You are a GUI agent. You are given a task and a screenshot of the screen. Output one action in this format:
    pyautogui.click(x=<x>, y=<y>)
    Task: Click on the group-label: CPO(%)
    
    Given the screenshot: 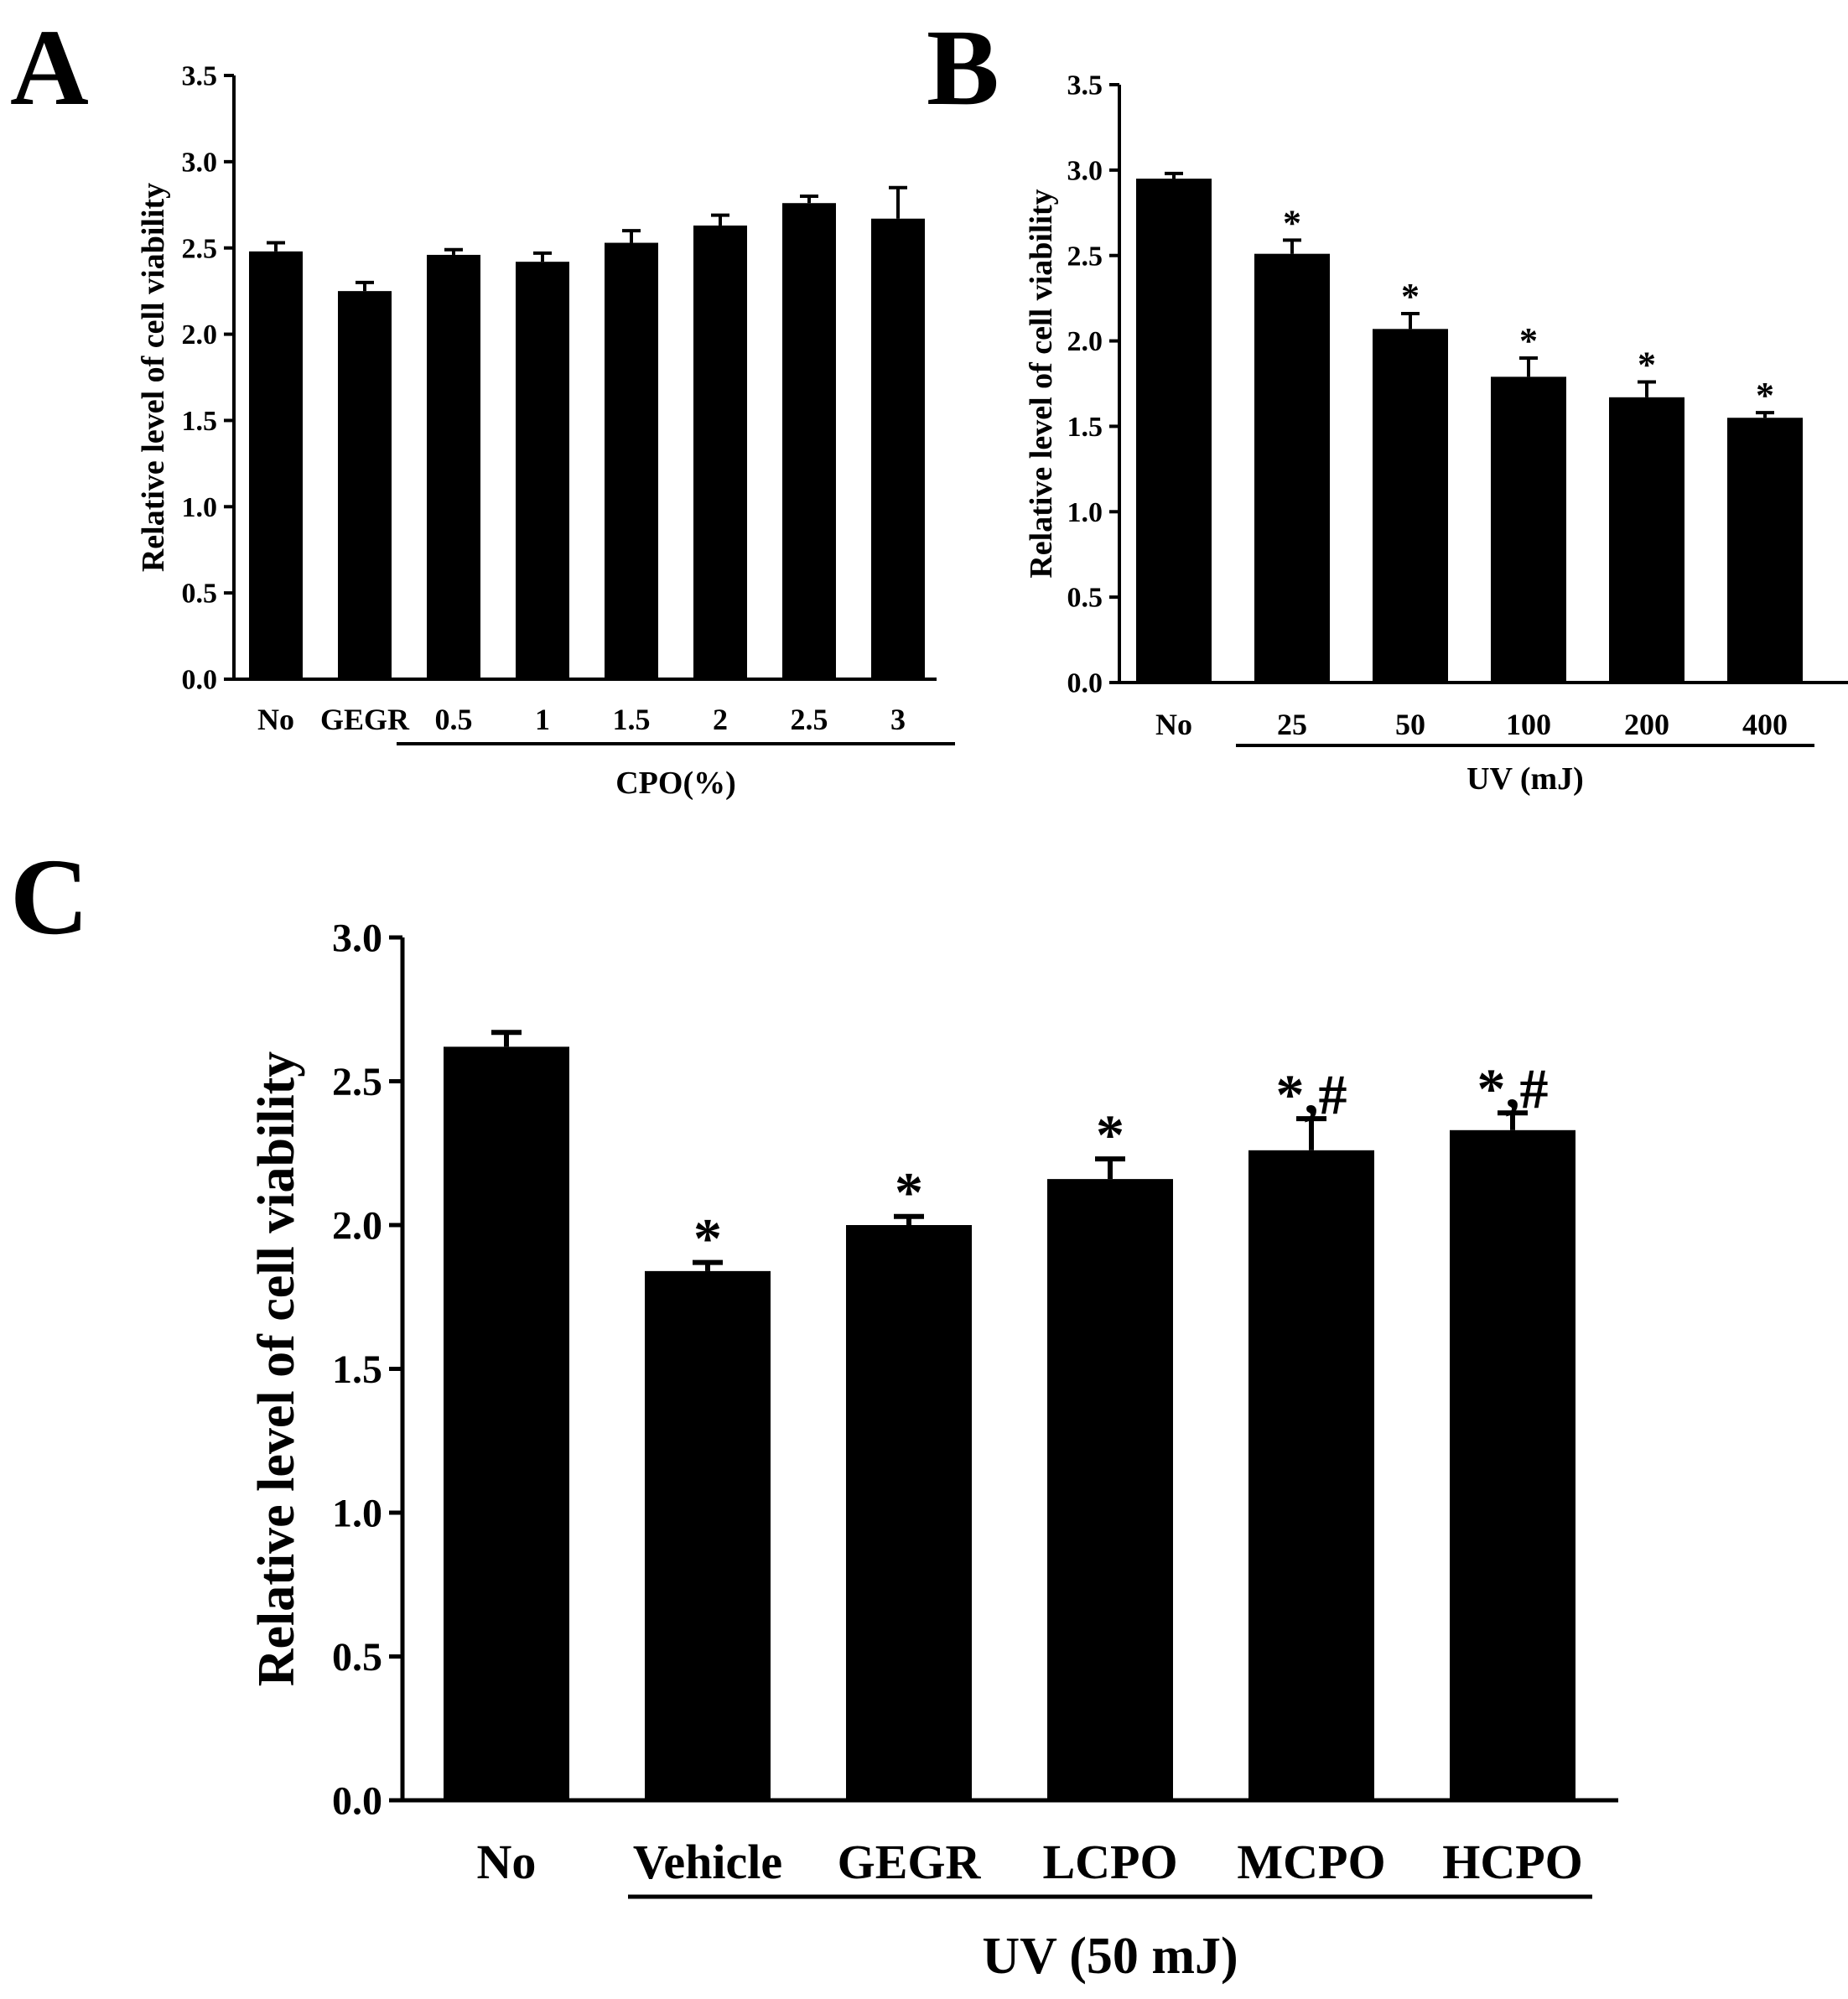 What is the action you would take?
    pyautogui.click(x=676, y=783)
    